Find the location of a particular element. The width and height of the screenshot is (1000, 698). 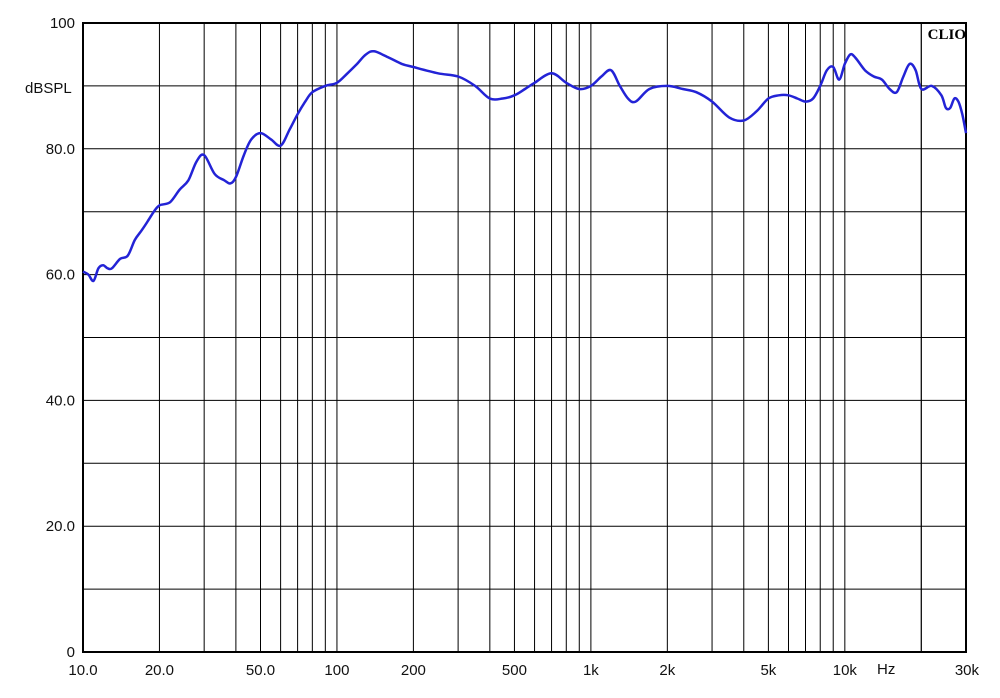

x-tick-label: 20.0 is located at coordinates (159, 670).